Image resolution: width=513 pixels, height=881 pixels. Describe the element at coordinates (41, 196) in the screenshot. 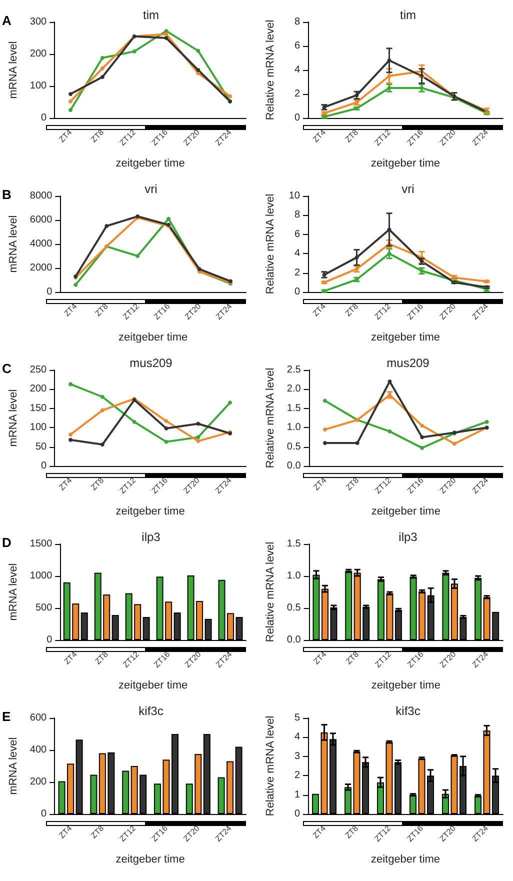

I see `y-tick-label: 8000` at that location.